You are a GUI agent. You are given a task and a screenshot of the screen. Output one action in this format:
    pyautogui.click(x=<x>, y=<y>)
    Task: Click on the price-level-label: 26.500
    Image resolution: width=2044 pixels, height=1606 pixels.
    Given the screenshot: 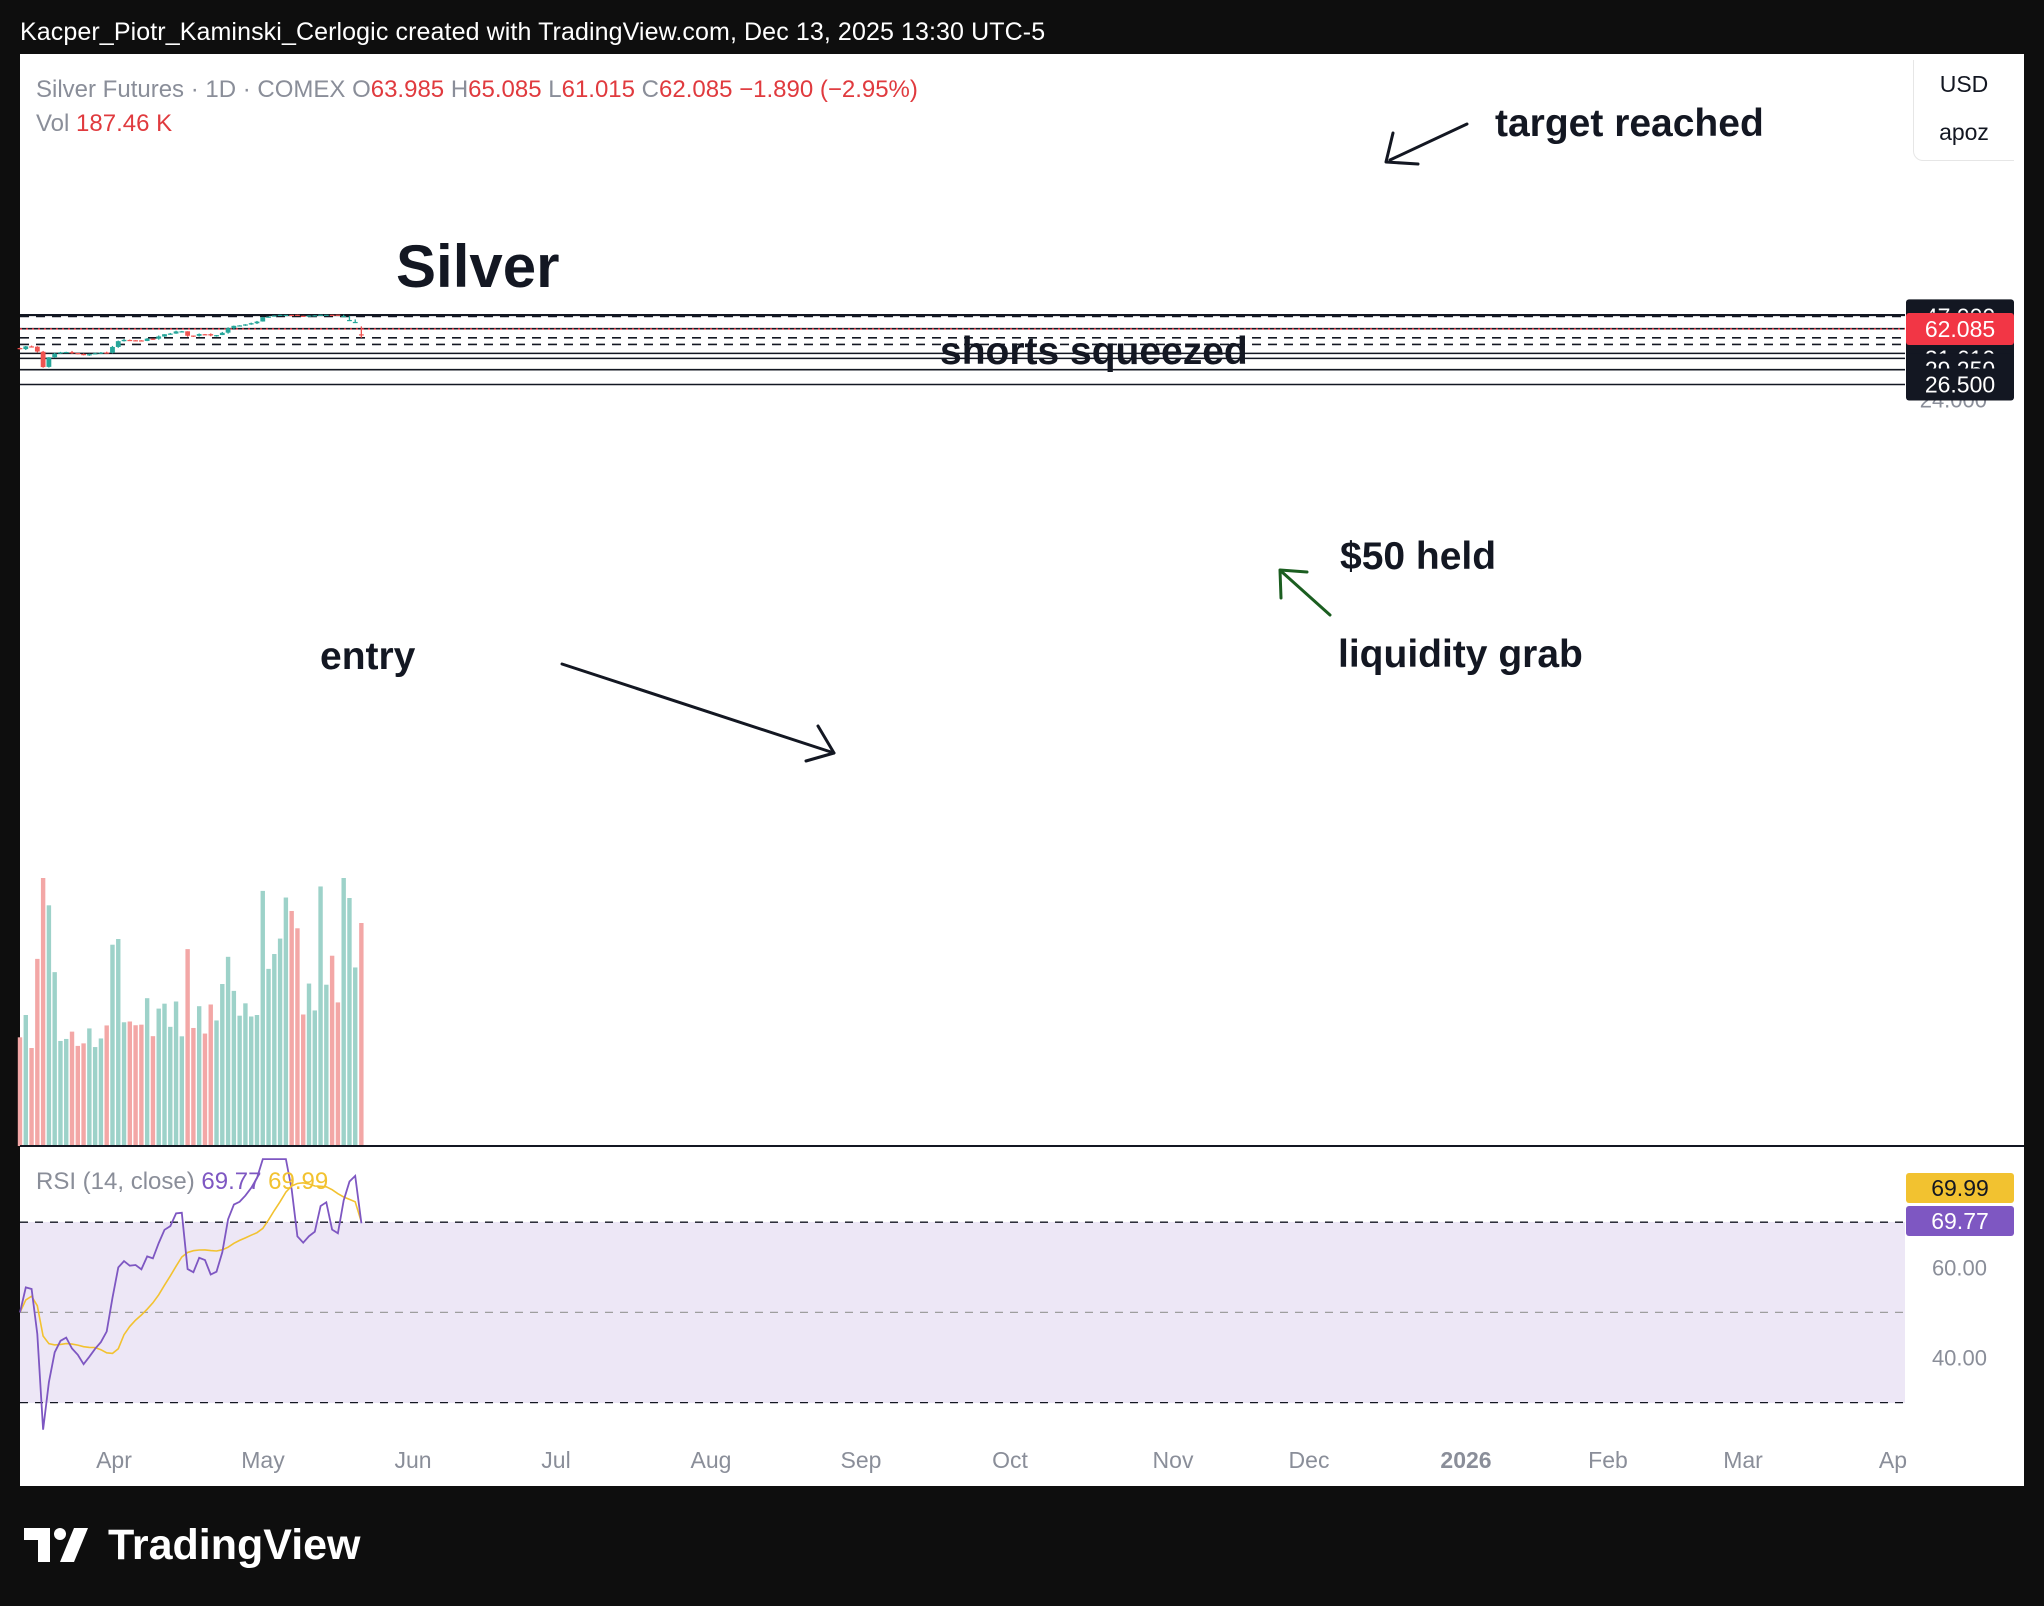 What is the action you would take?
    pyautogui.click(x=1960, y=384)
    